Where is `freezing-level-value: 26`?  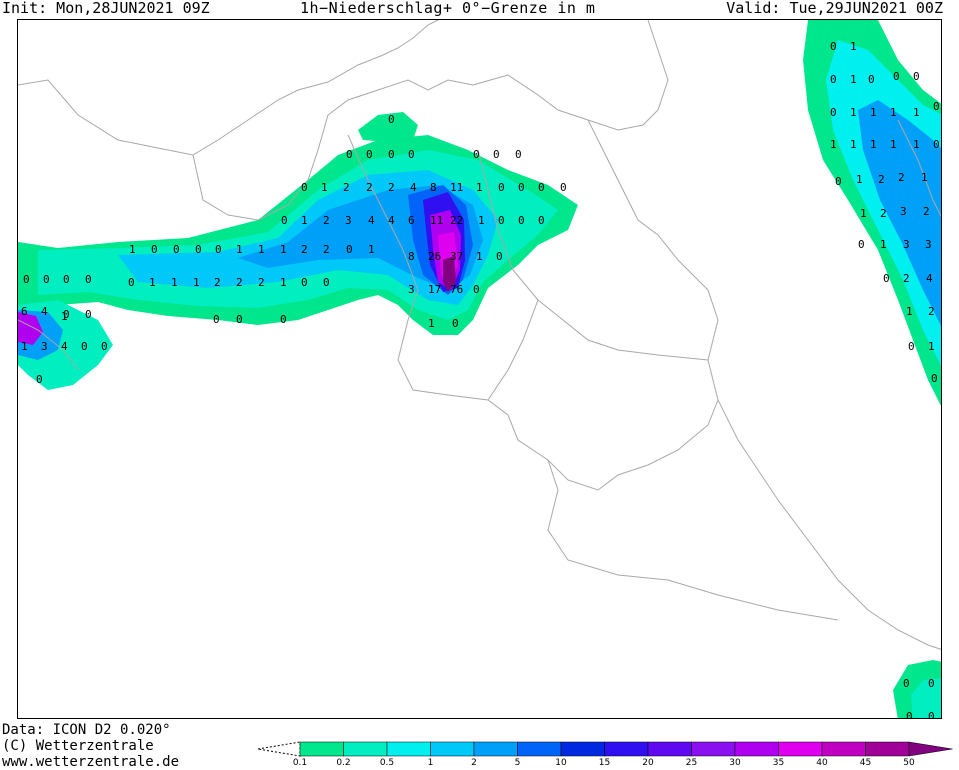
freezing-level-value: 26 is located at coordinates (434, 256).